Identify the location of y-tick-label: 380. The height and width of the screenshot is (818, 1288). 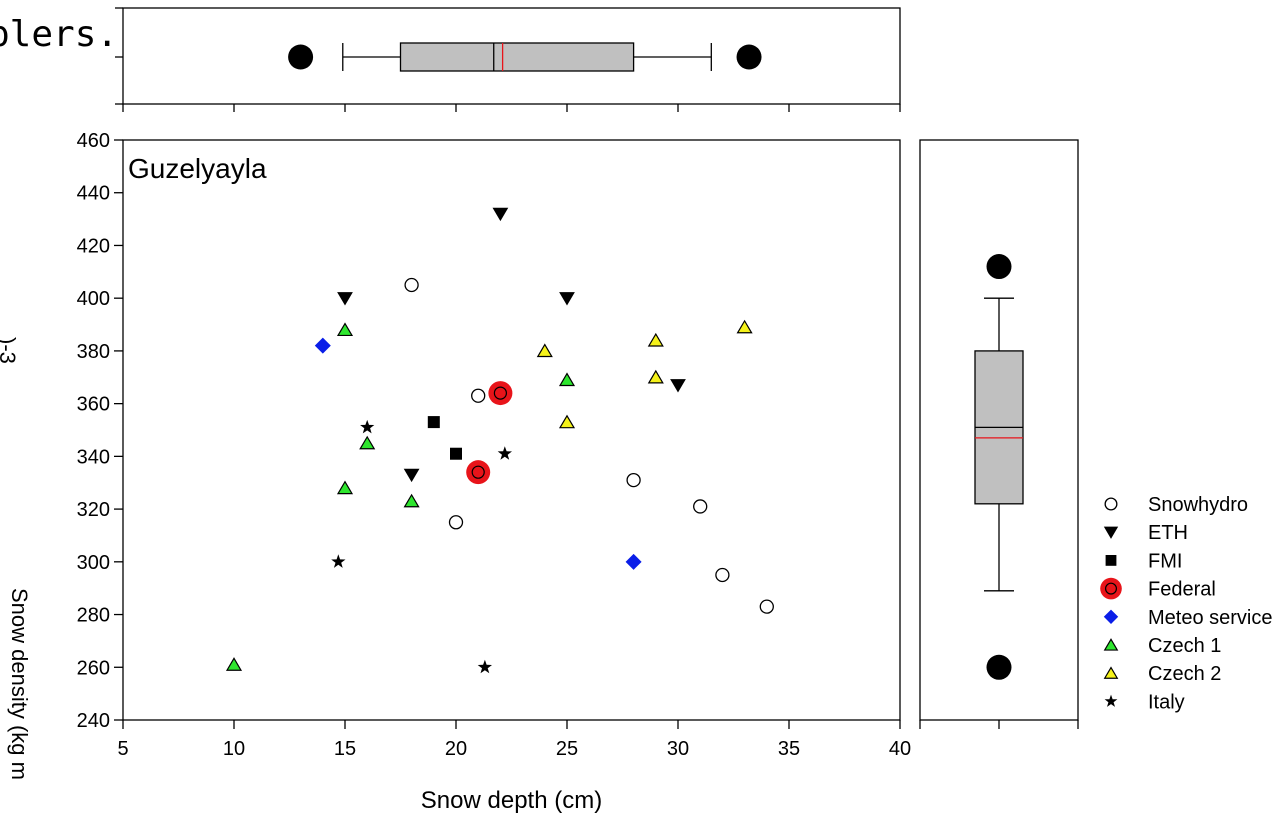
(93, 352).